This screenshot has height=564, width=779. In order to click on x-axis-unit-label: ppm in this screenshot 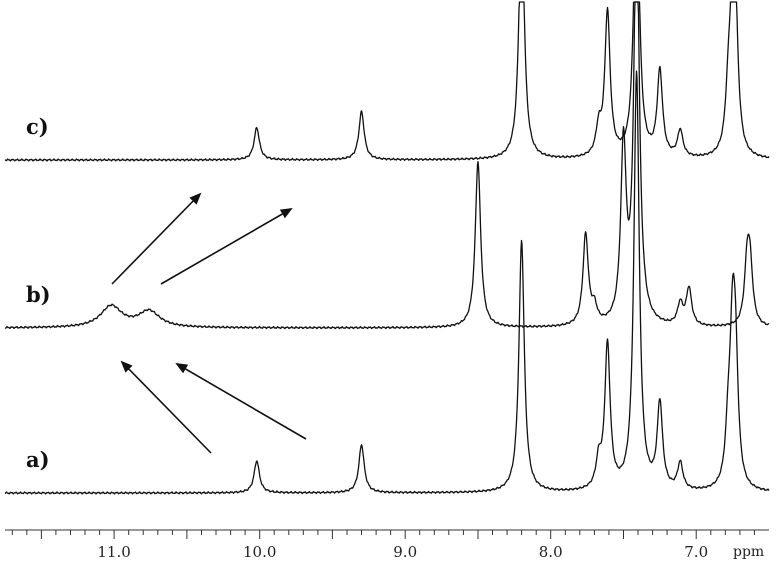, I will do `click(748, 552)`.